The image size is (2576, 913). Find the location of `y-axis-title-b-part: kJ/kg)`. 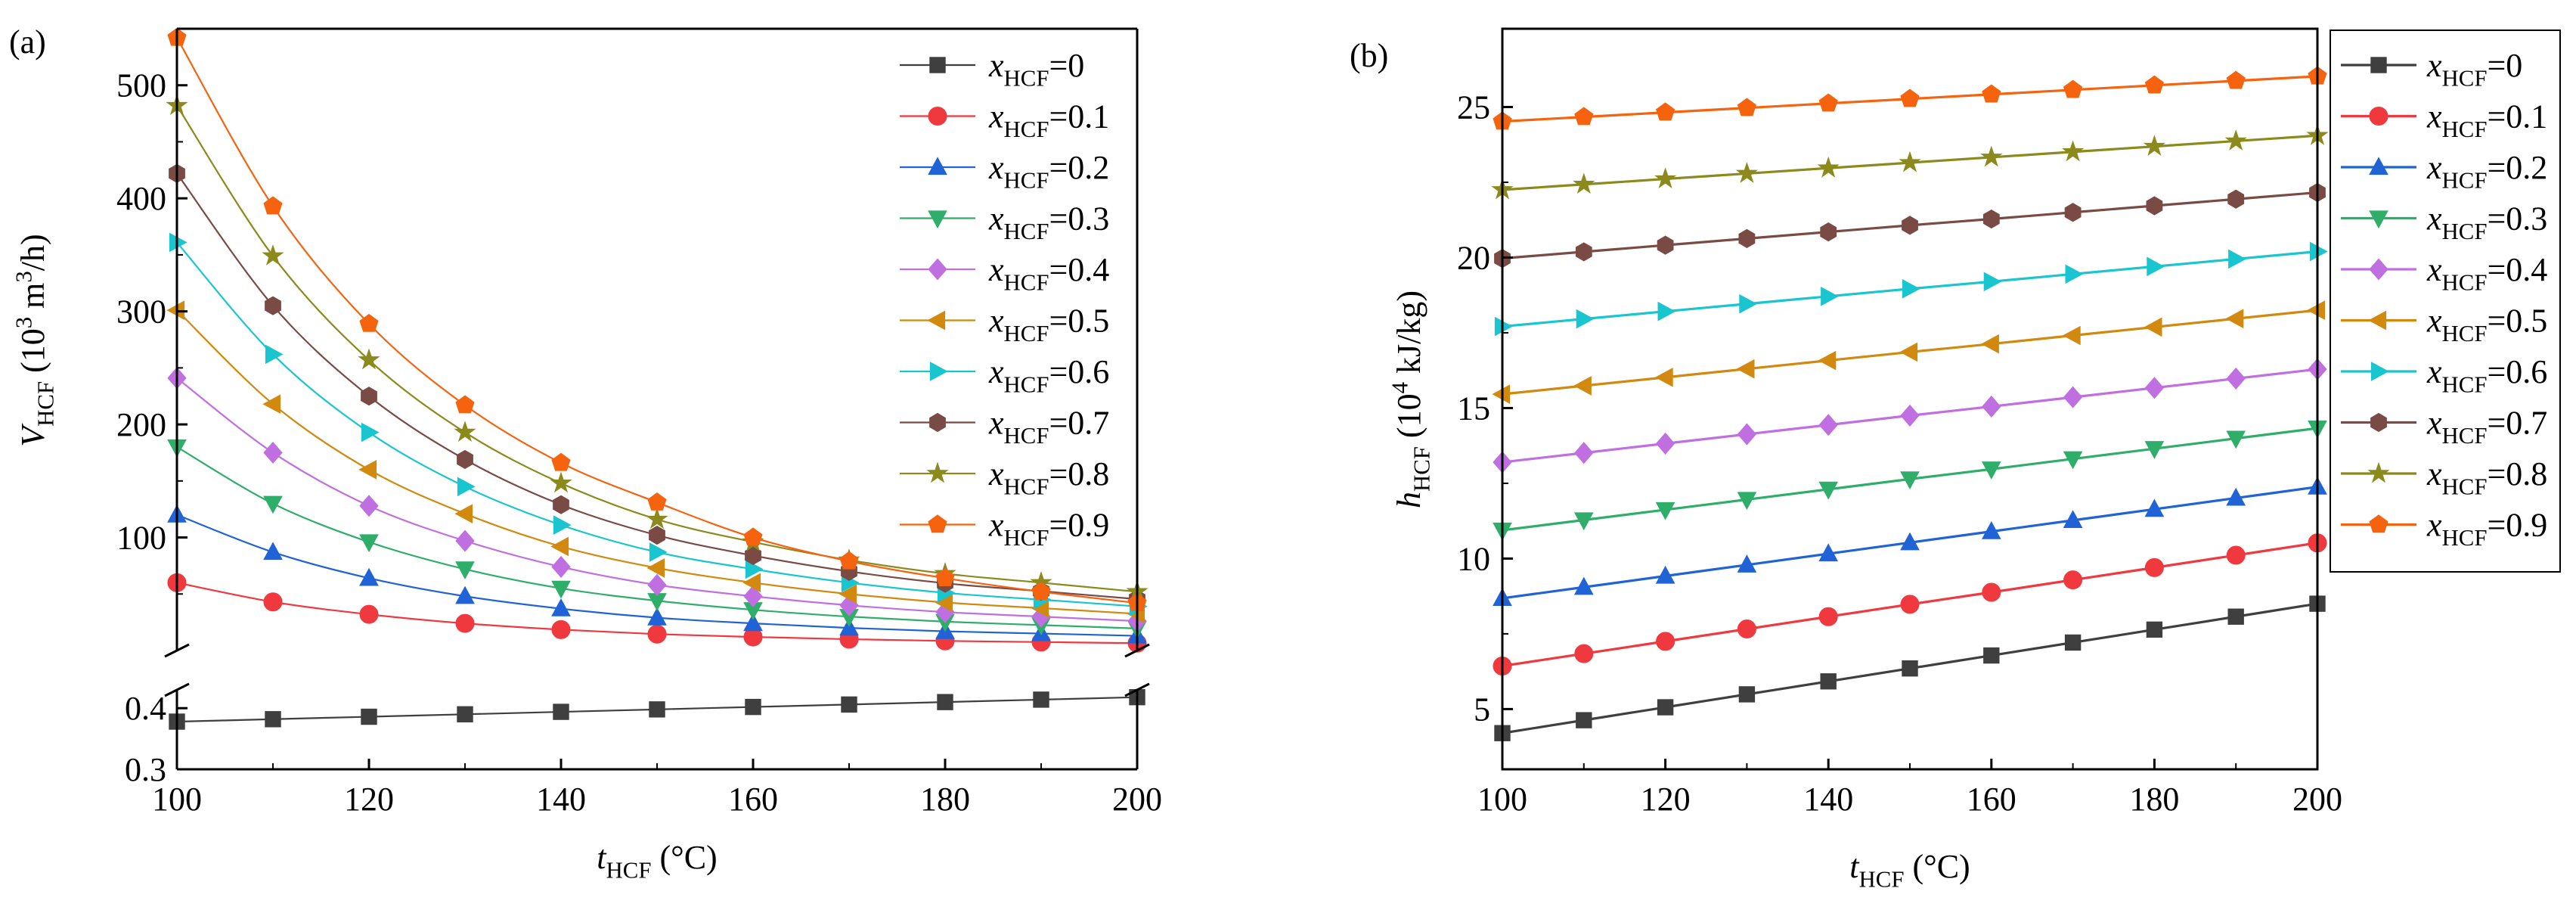

y-axis-title-b-part: kJ/kg) is located at coordinates (1408, 336).